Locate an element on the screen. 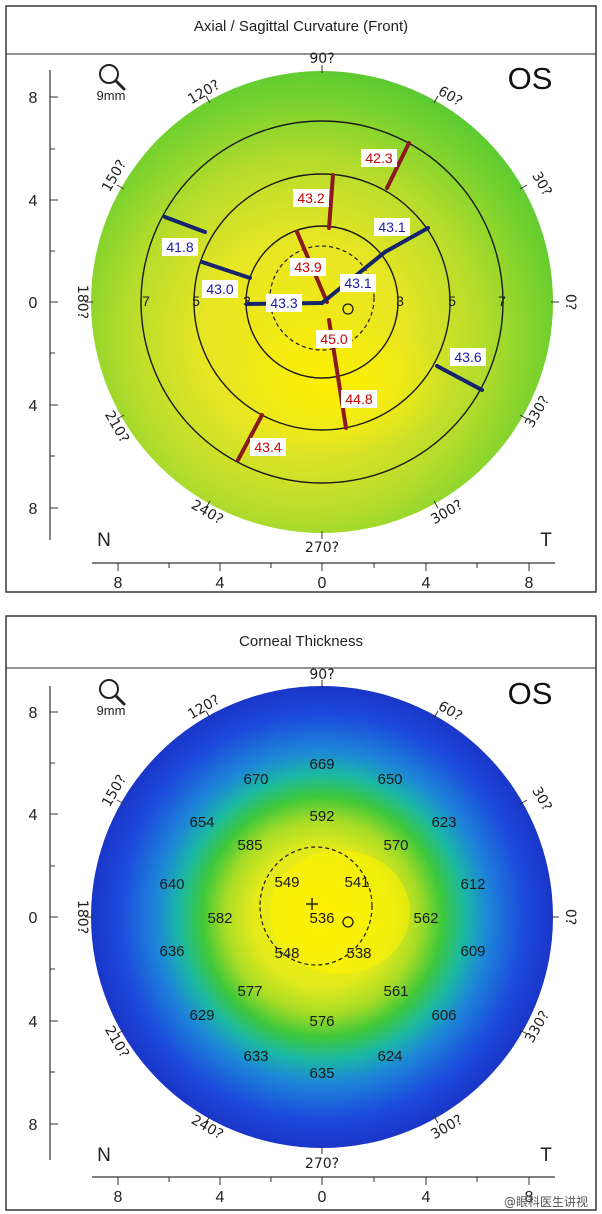 This screenshot has width=602, height=1214. angle-label-90: 90? is located at coordinates (321, 59).